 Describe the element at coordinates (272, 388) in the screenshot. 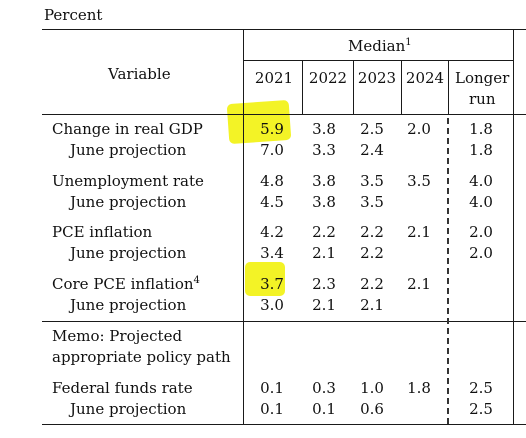

I see `cell-fed-2021: 0.1` at that location.